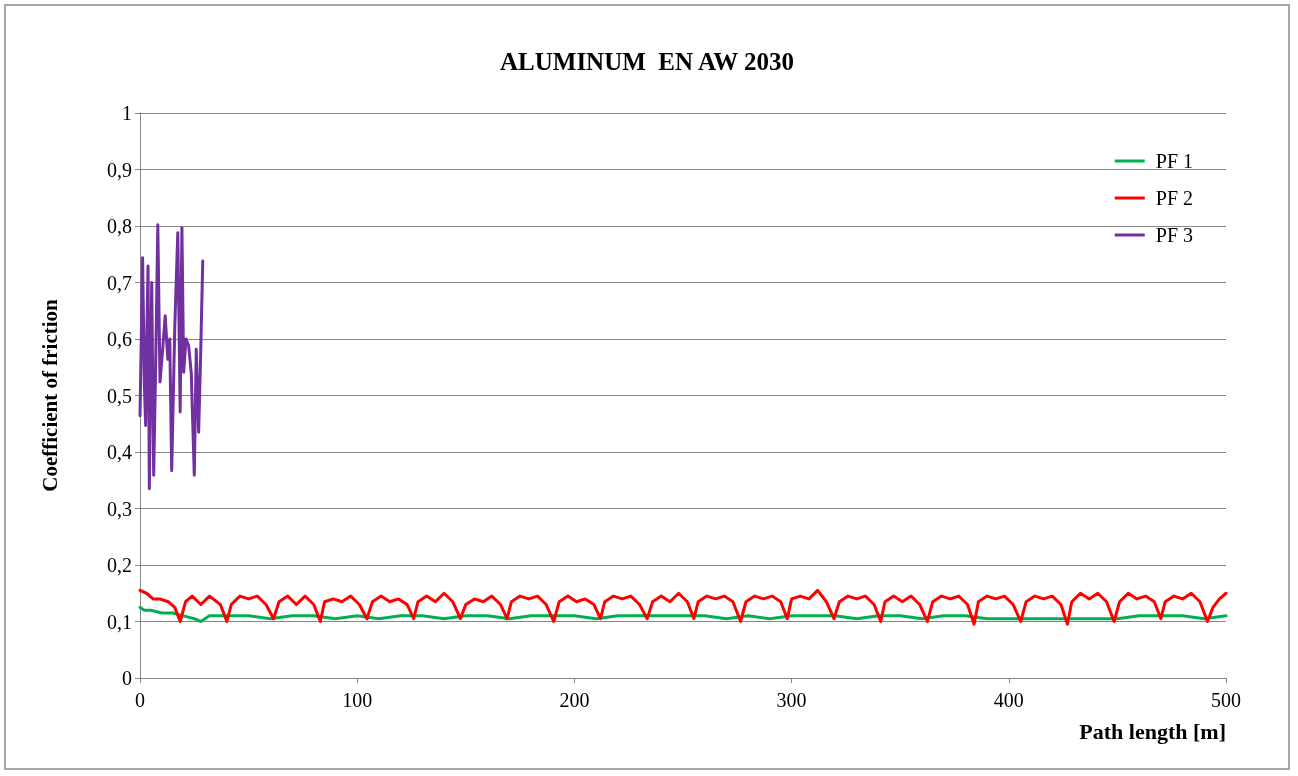 The width and height of the screenshot is (1298, 776). I want to click on x-tick-label: 500, so click(1226, 700).